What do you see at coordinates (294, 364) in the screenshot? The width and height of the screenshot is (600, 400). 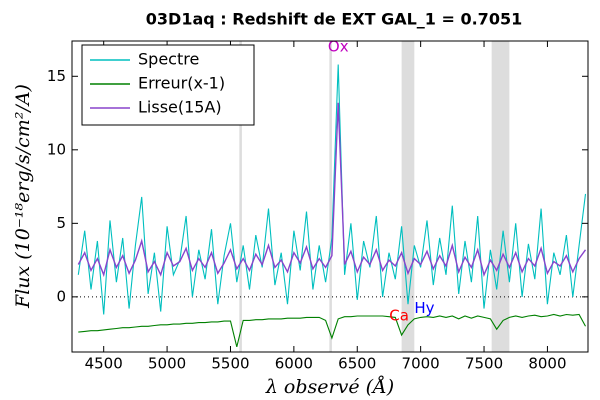 I see `x-tick-label: 6000` at bounding box center [294, 364].